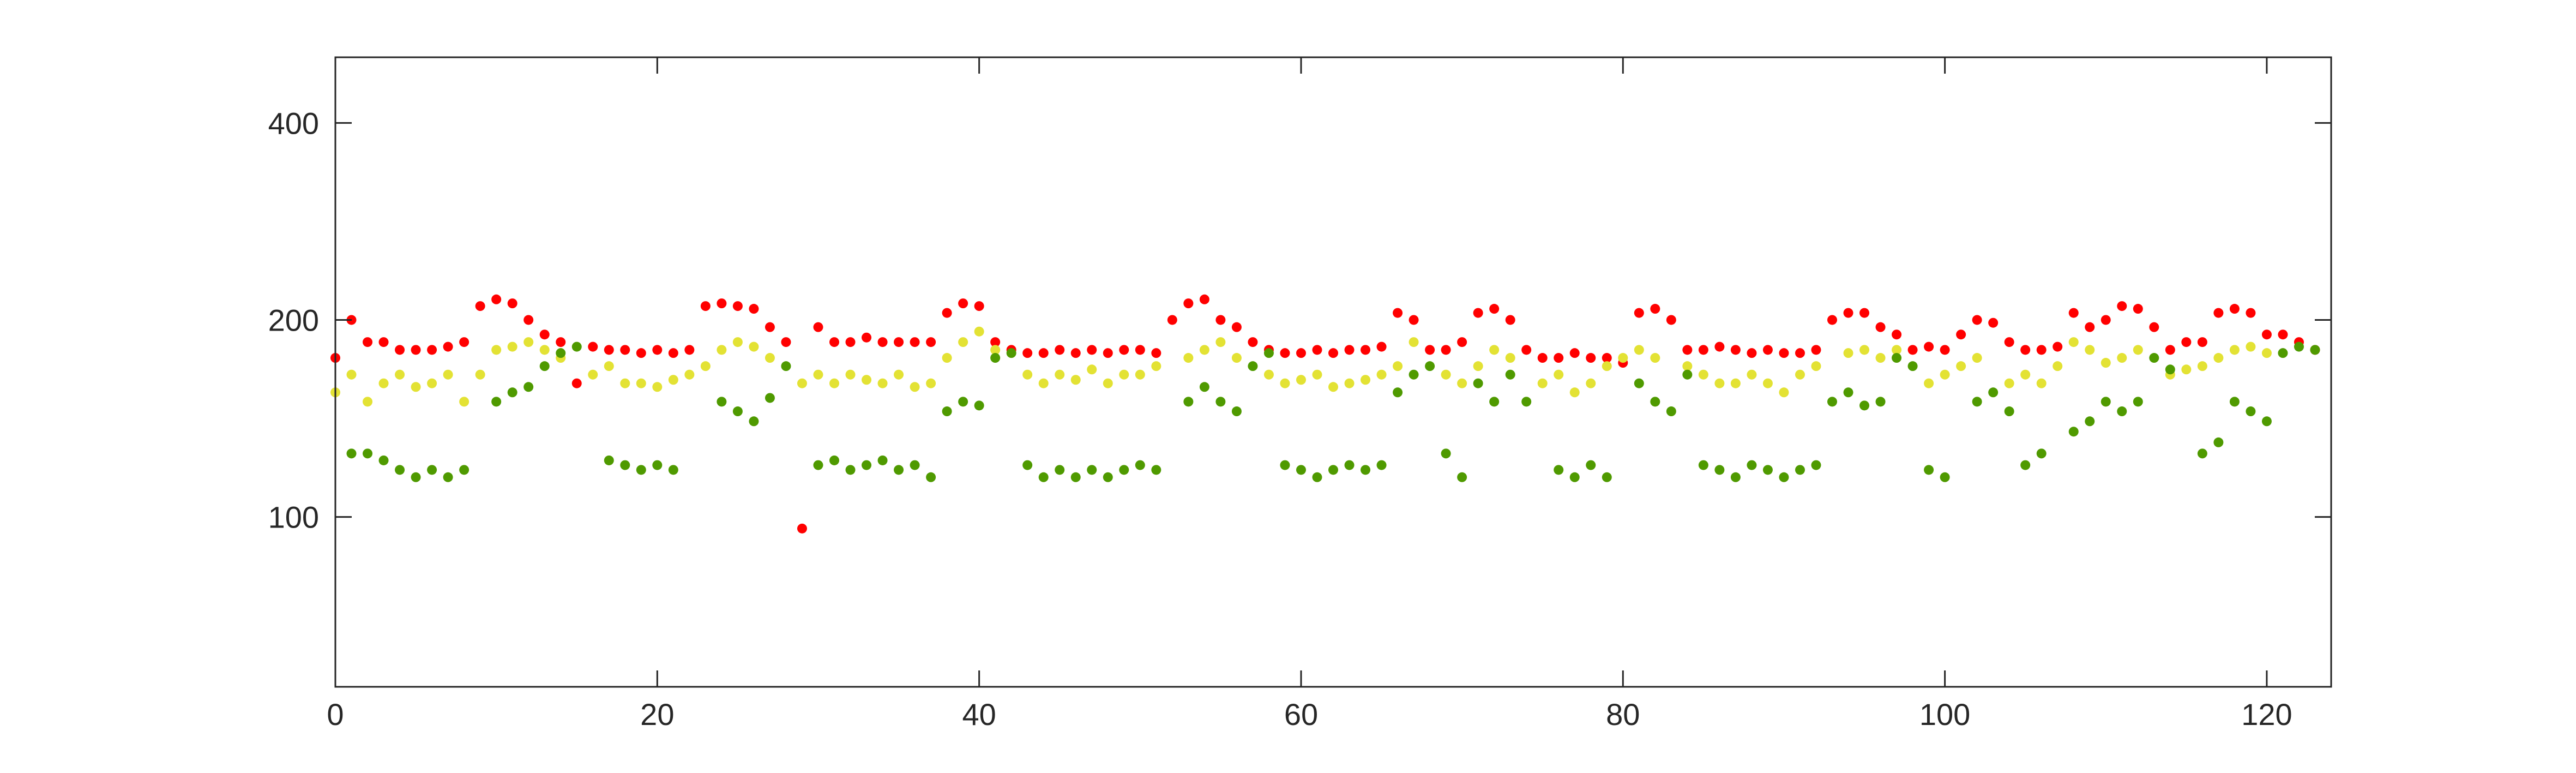 The height and width of the screenshot is (773, 2576). I want to click on x-tick-label: 120, so click(2266, 714).